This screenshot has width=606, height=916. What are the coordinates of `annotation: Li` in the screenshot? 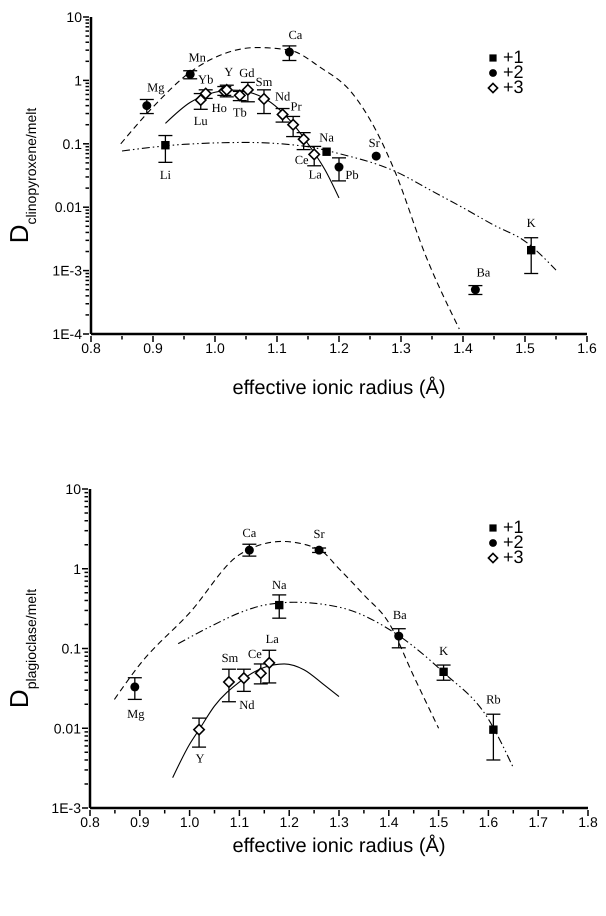 It's located at (166, 175).